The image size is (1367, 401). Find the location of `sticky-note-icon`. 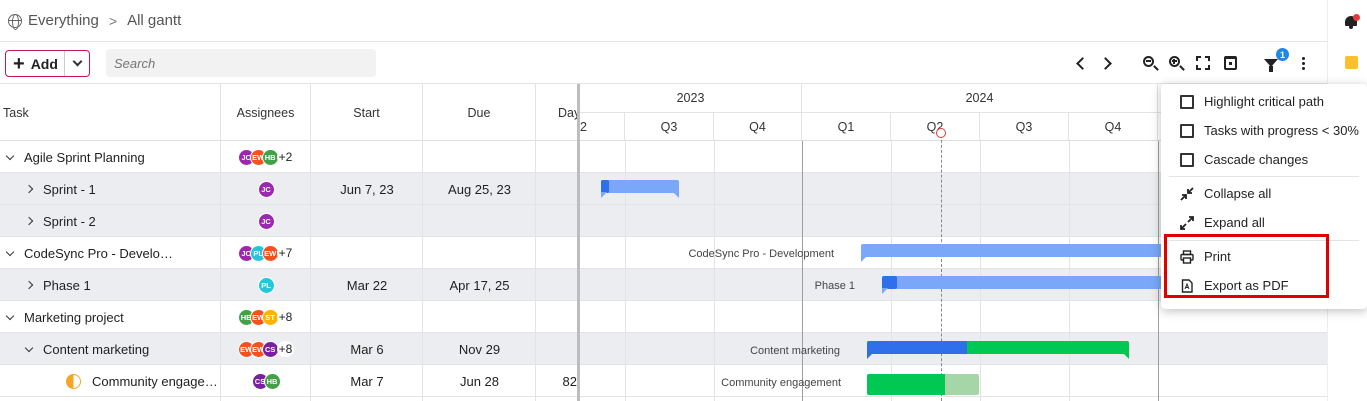

sticky-note-icon is located at coordinates (1351, 62).